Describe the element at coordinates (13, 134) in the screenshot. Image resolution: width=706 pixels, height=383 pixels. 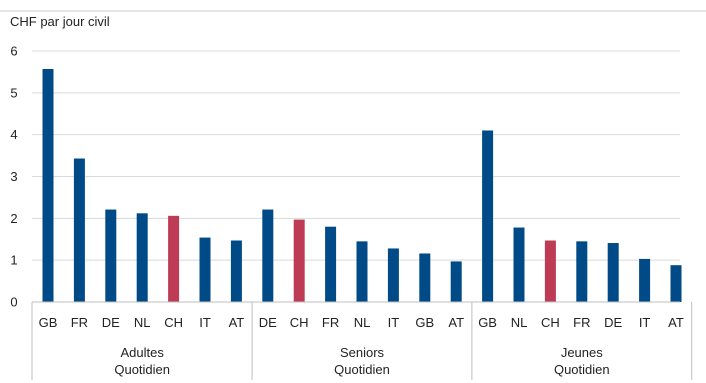
I see `y-tick-label: 4` at that location.